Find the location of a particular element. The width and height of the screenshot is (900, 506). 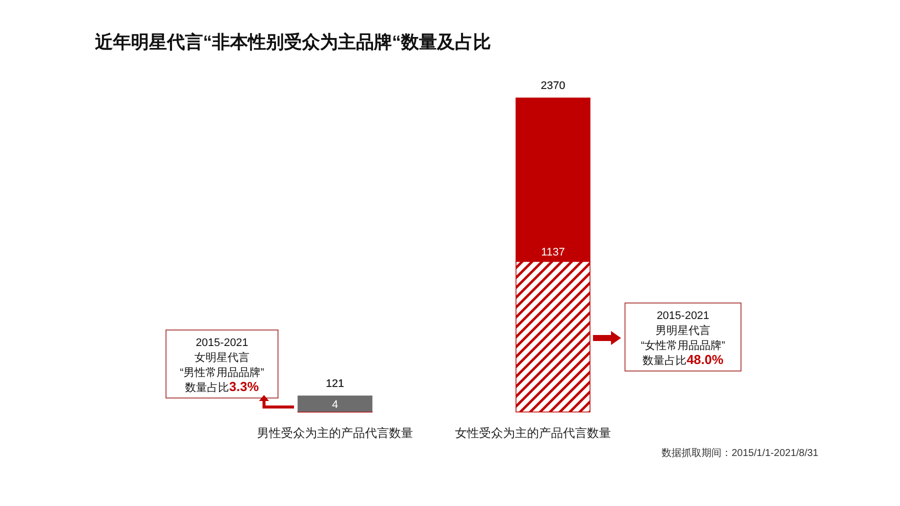

annotation: 2015-2021 女明星代言 “男性常用品品牌” 数量占比3.3% is located at coordinates (222, 365).